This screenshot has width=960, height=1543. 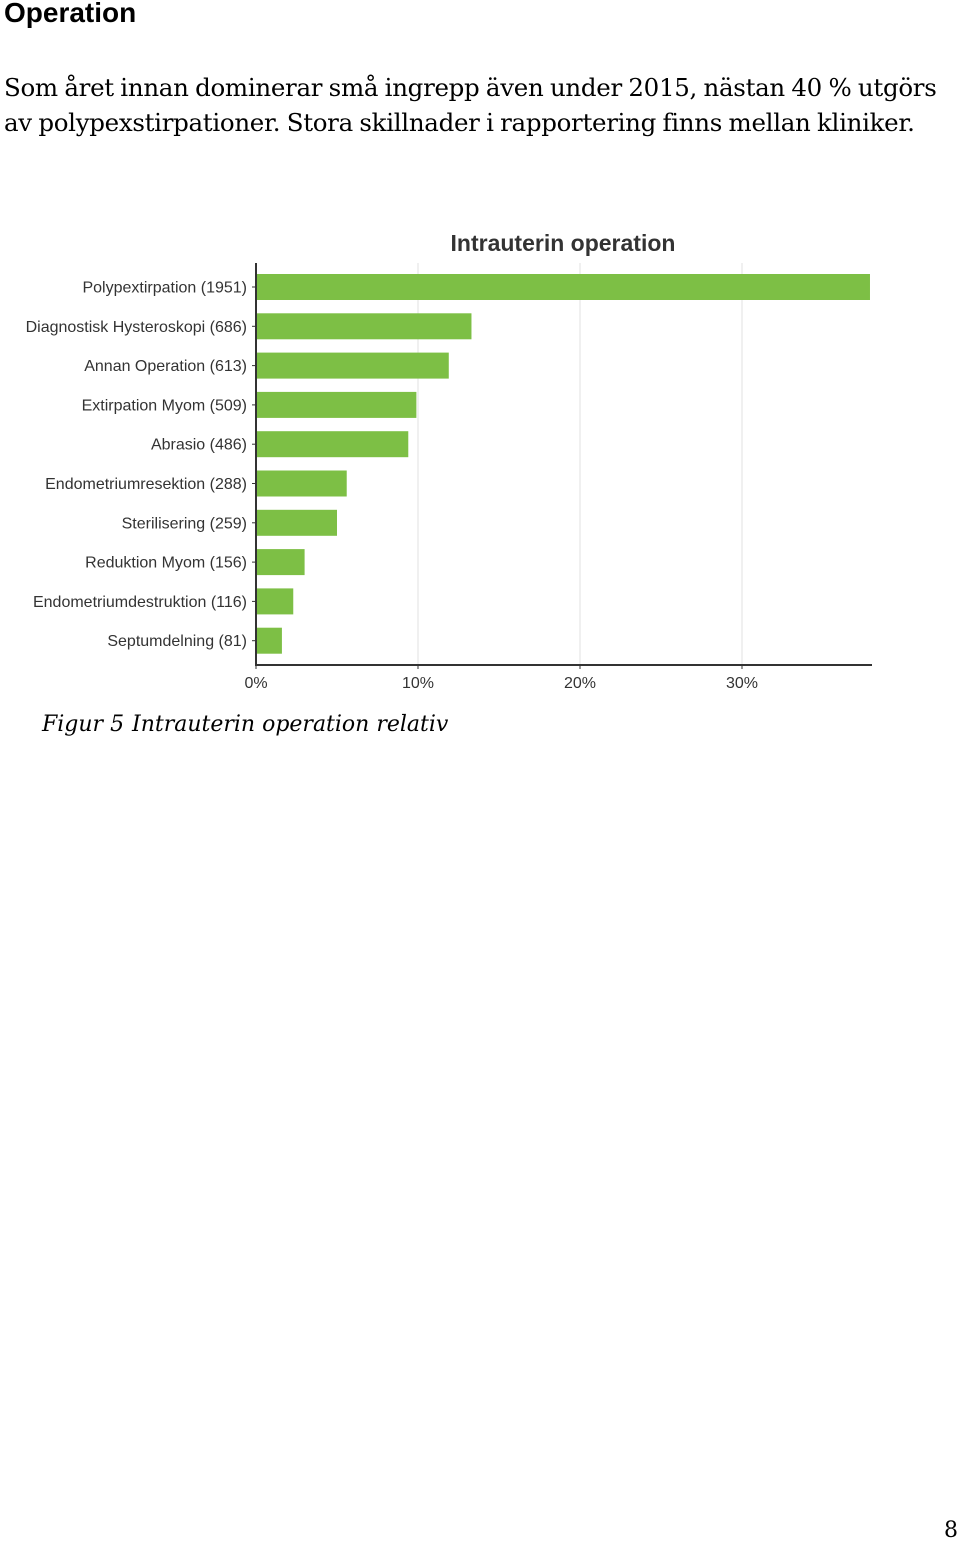 I want to click on chart-title: Intrauterin operation, so click(x=563, y=243).